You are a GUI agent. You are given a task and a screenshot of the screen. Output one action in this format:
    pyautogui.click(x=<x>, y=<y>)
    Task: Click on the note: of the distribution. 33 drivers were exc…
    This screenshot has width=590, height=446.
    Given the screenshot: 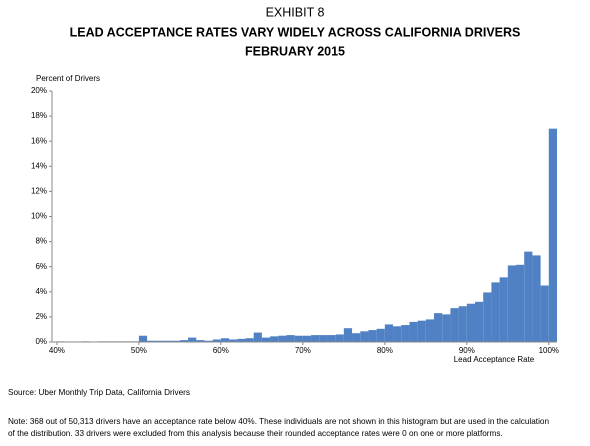 What is the action you would take?
    pyautogui.click(x=255, y=433)
    